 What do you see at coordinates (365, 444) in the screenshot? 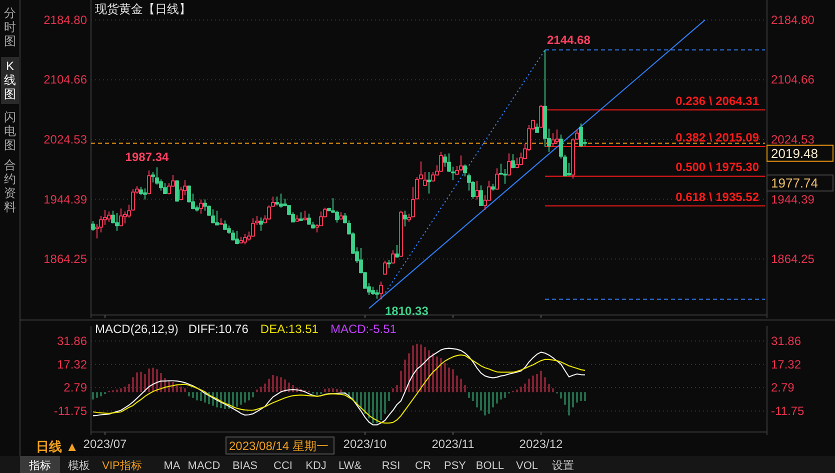
I see `x-tick-label: 2023/10` at bounding box center [365, 444].